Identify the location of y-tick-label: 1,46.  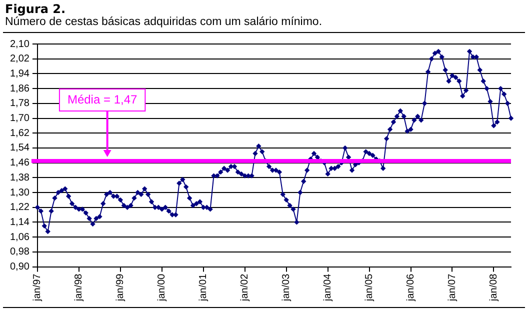
(20, 163).